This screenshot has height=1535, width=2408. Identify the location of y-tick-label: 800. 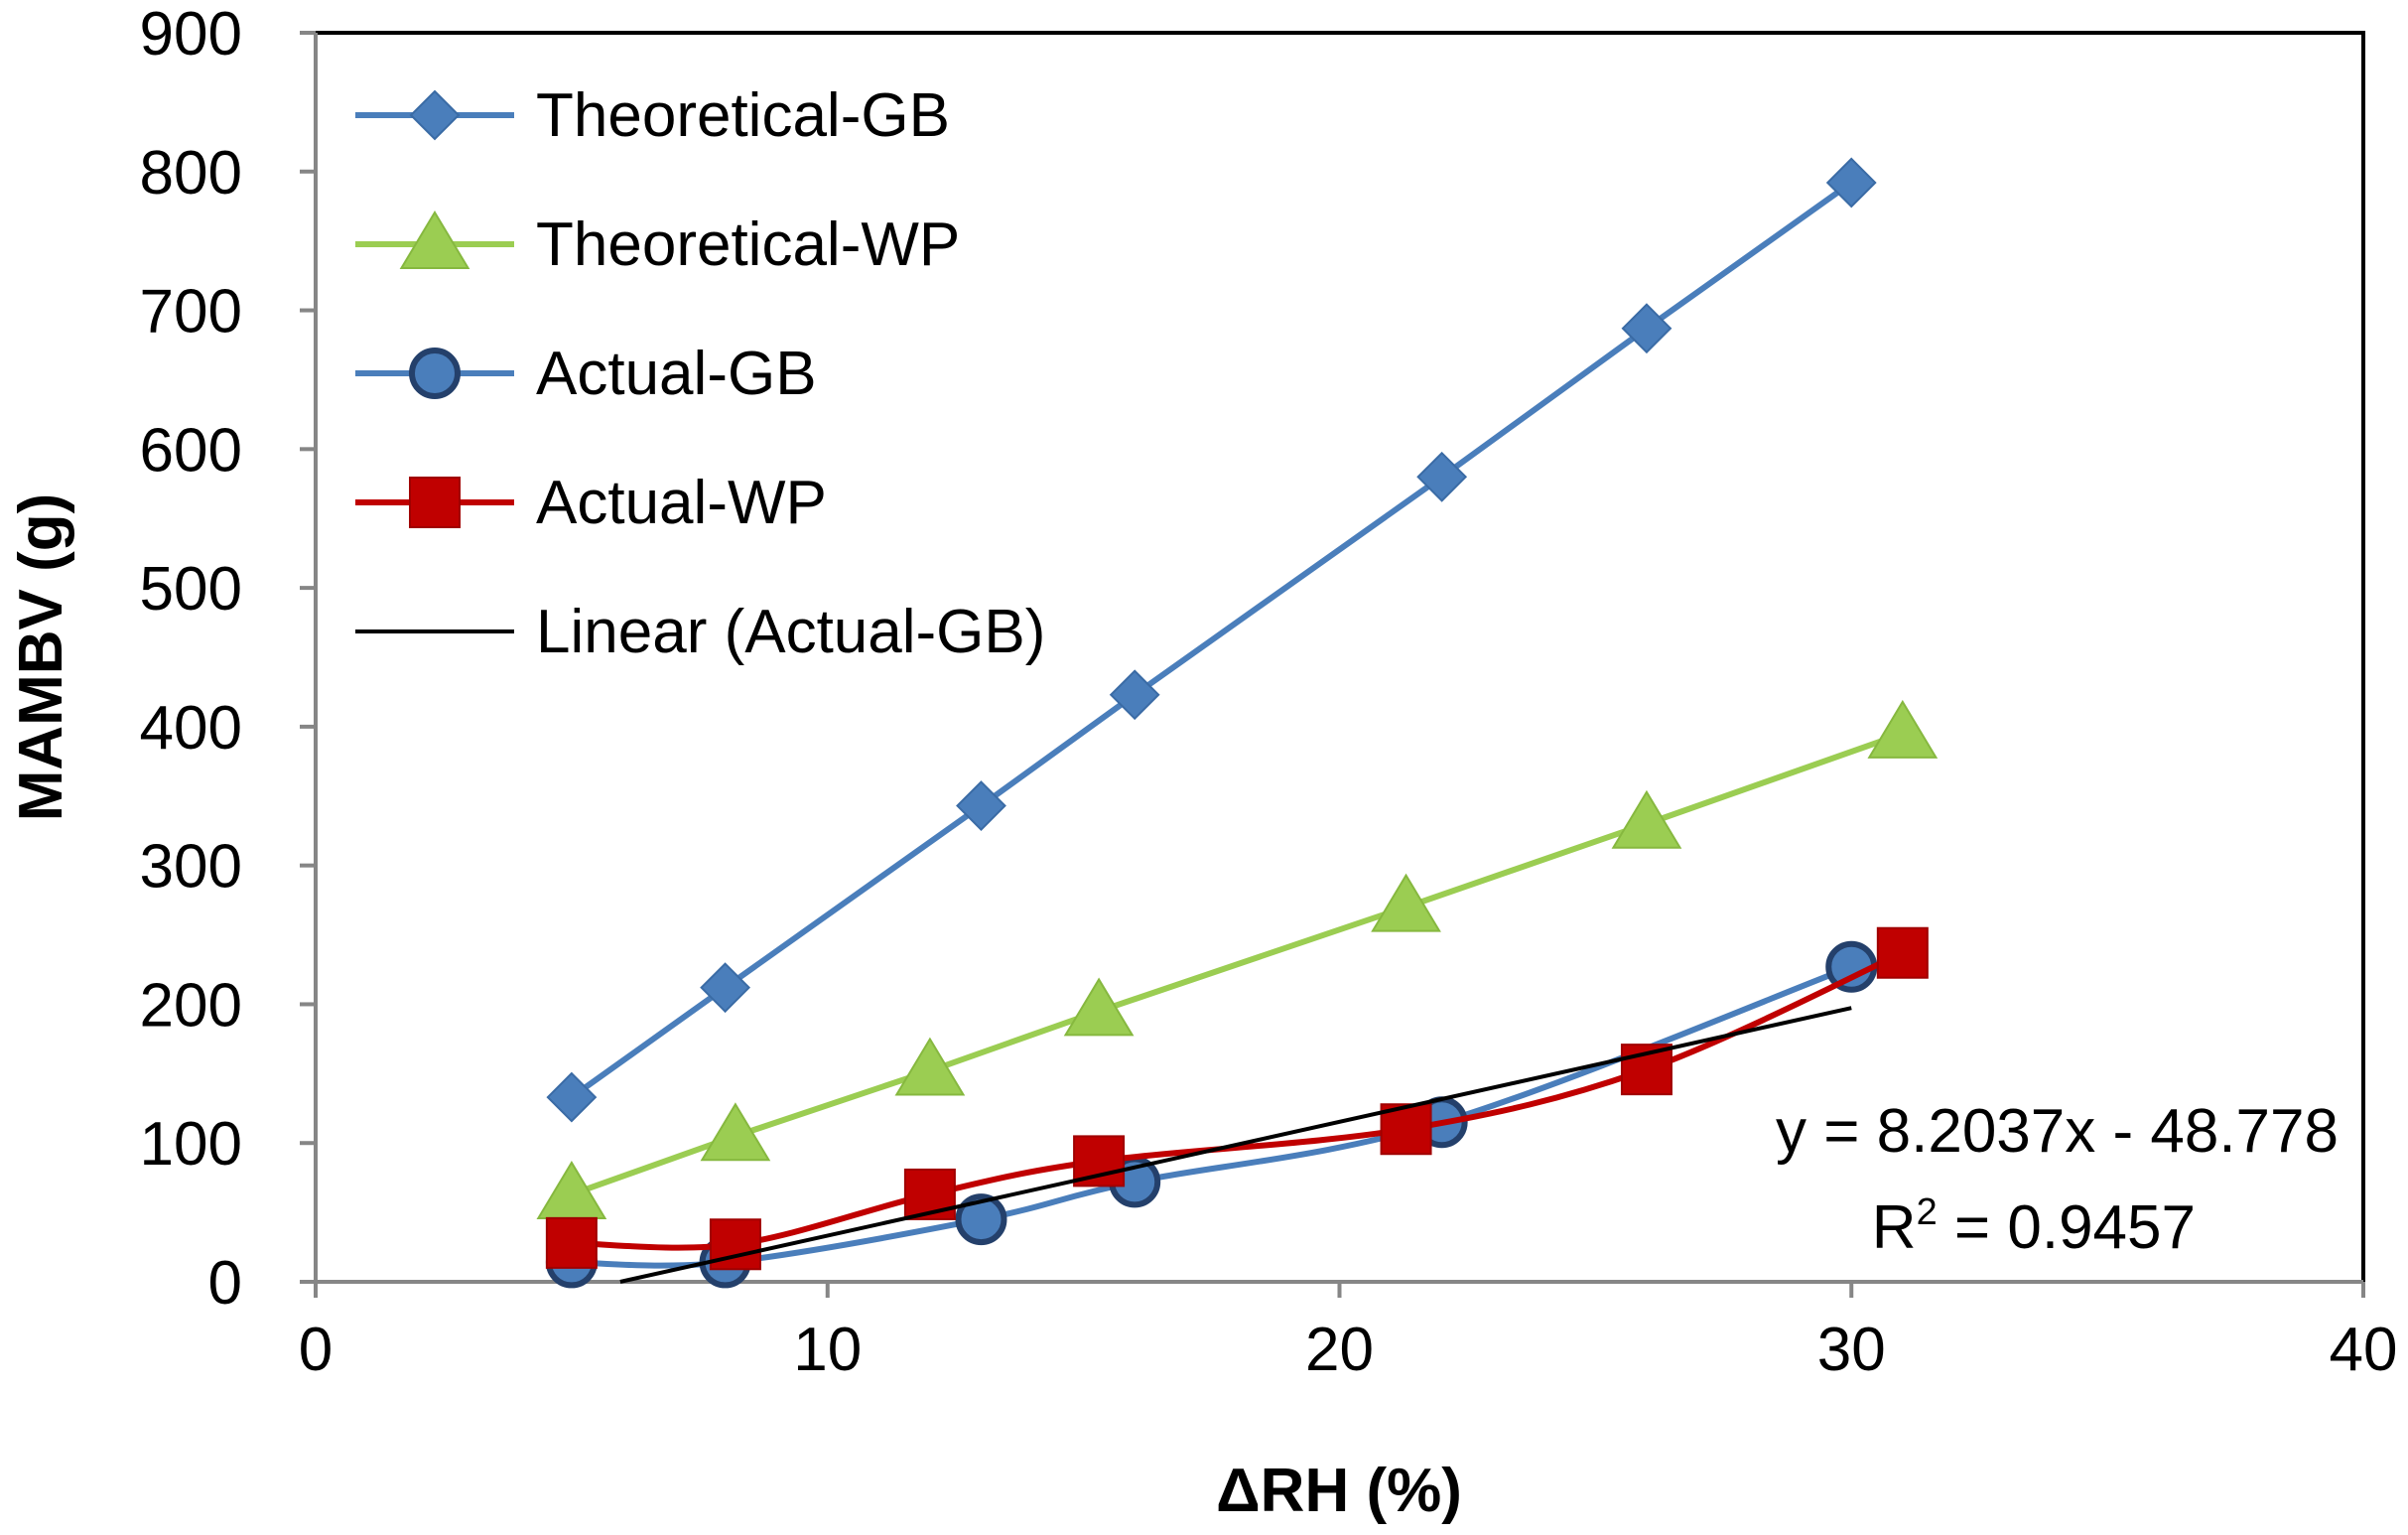
(191, 173).